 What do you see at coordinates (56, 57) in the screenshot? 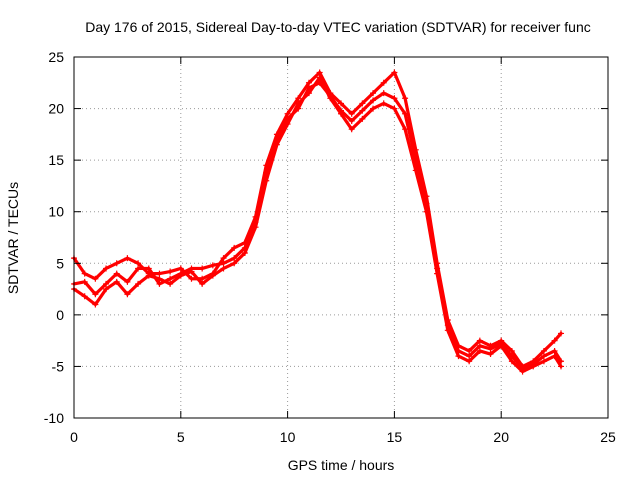
I see `y-tick-label: 25` at bounding box center [56, 57].